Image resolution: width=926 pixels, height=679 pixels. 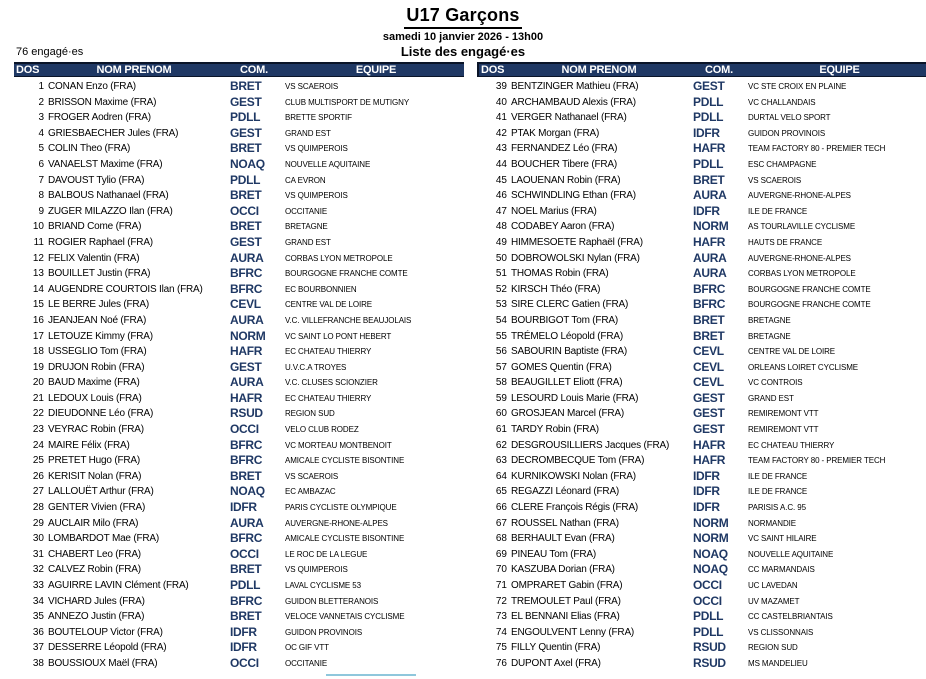 I want to click on rider-number: 50, so click(x=501, y=258).